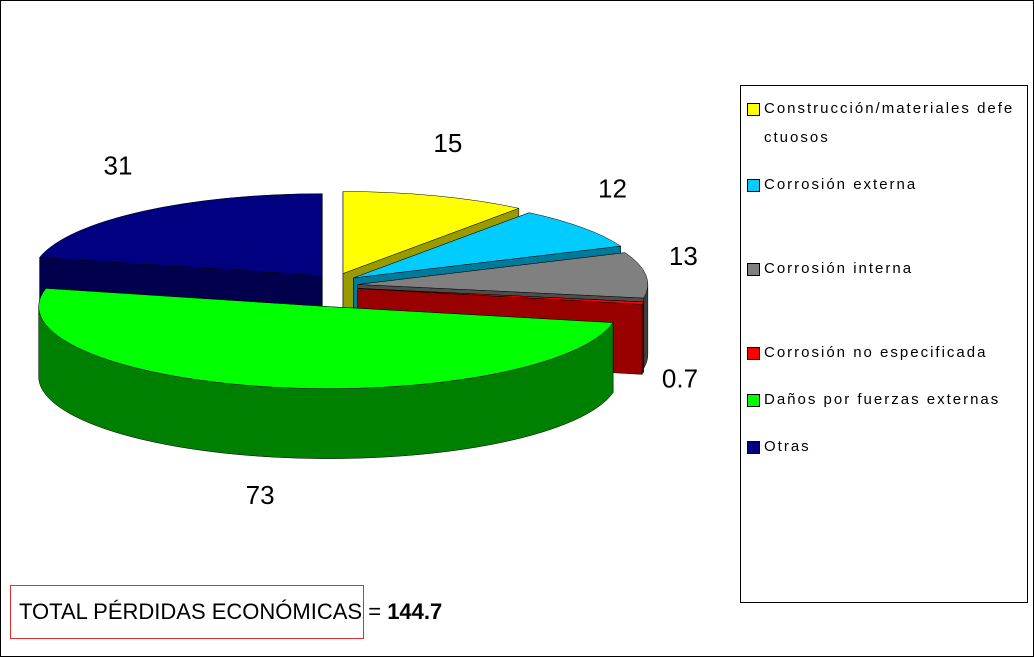 The width and height of the screenshot is (1034, 657). I want to click on data-label: 31, so click(118, 165).